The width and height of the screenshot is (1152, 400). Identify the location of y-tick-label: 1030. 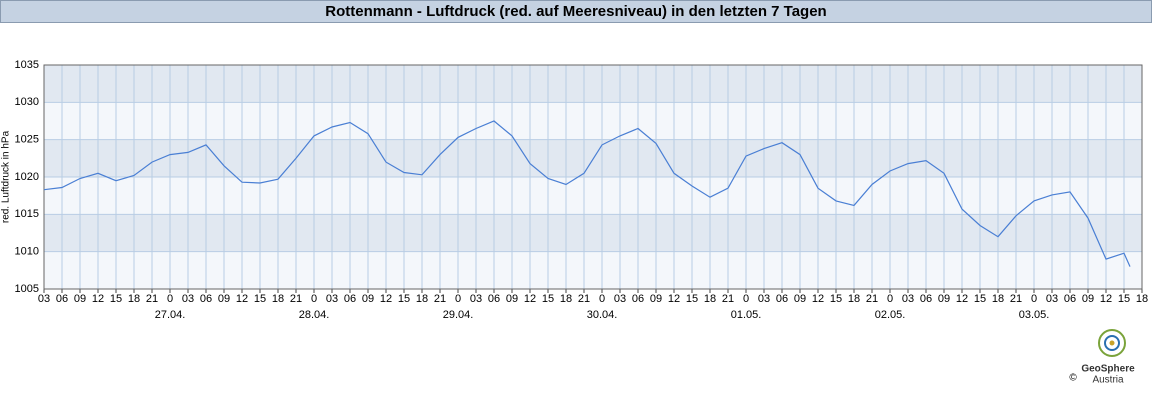
(27, 102).